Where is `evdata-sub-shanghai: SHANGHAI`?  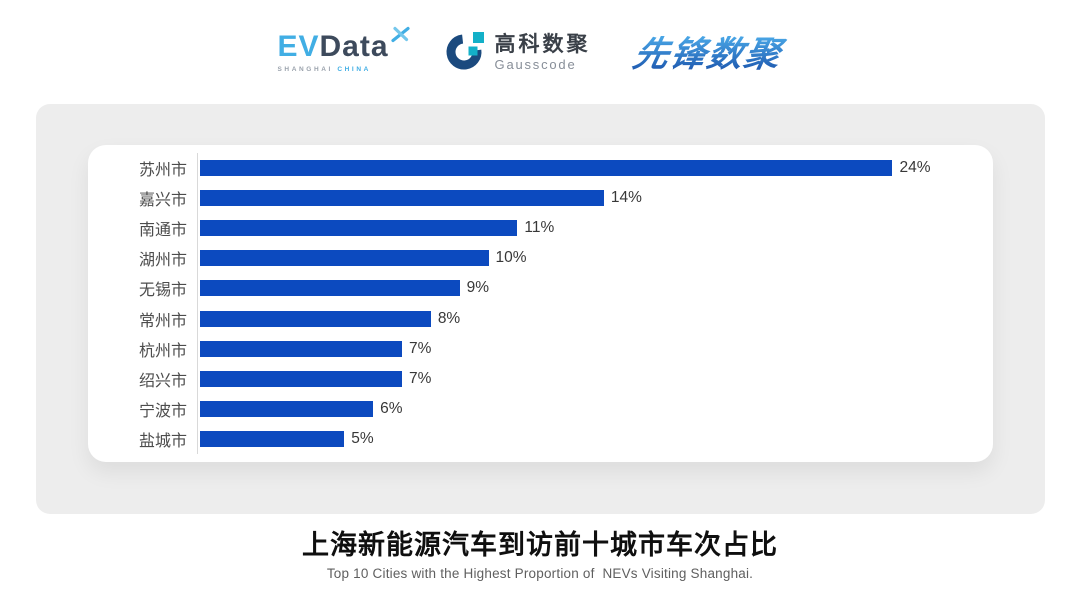 evdata-sub-shanghai: SHANGHAI is located at coordinates (305, 70).